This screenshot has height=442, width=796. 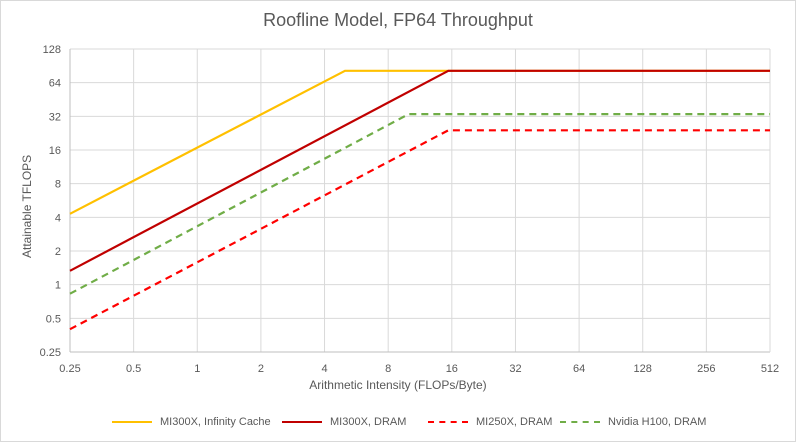 I want to click on legend-item: MI300X, DRAM, so click(x=344, y=422).